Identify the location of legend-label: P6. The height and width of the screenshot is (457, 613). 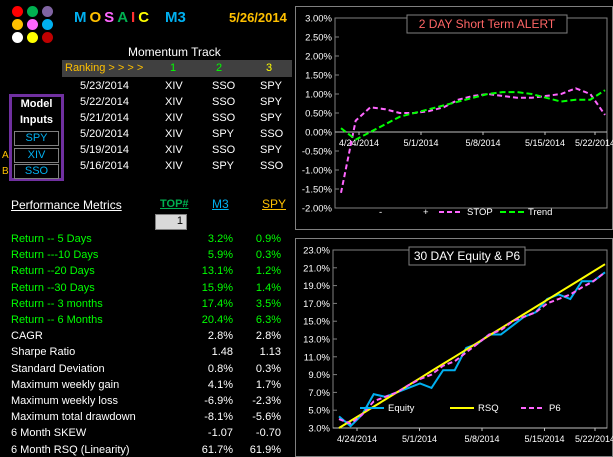
(555, 408).